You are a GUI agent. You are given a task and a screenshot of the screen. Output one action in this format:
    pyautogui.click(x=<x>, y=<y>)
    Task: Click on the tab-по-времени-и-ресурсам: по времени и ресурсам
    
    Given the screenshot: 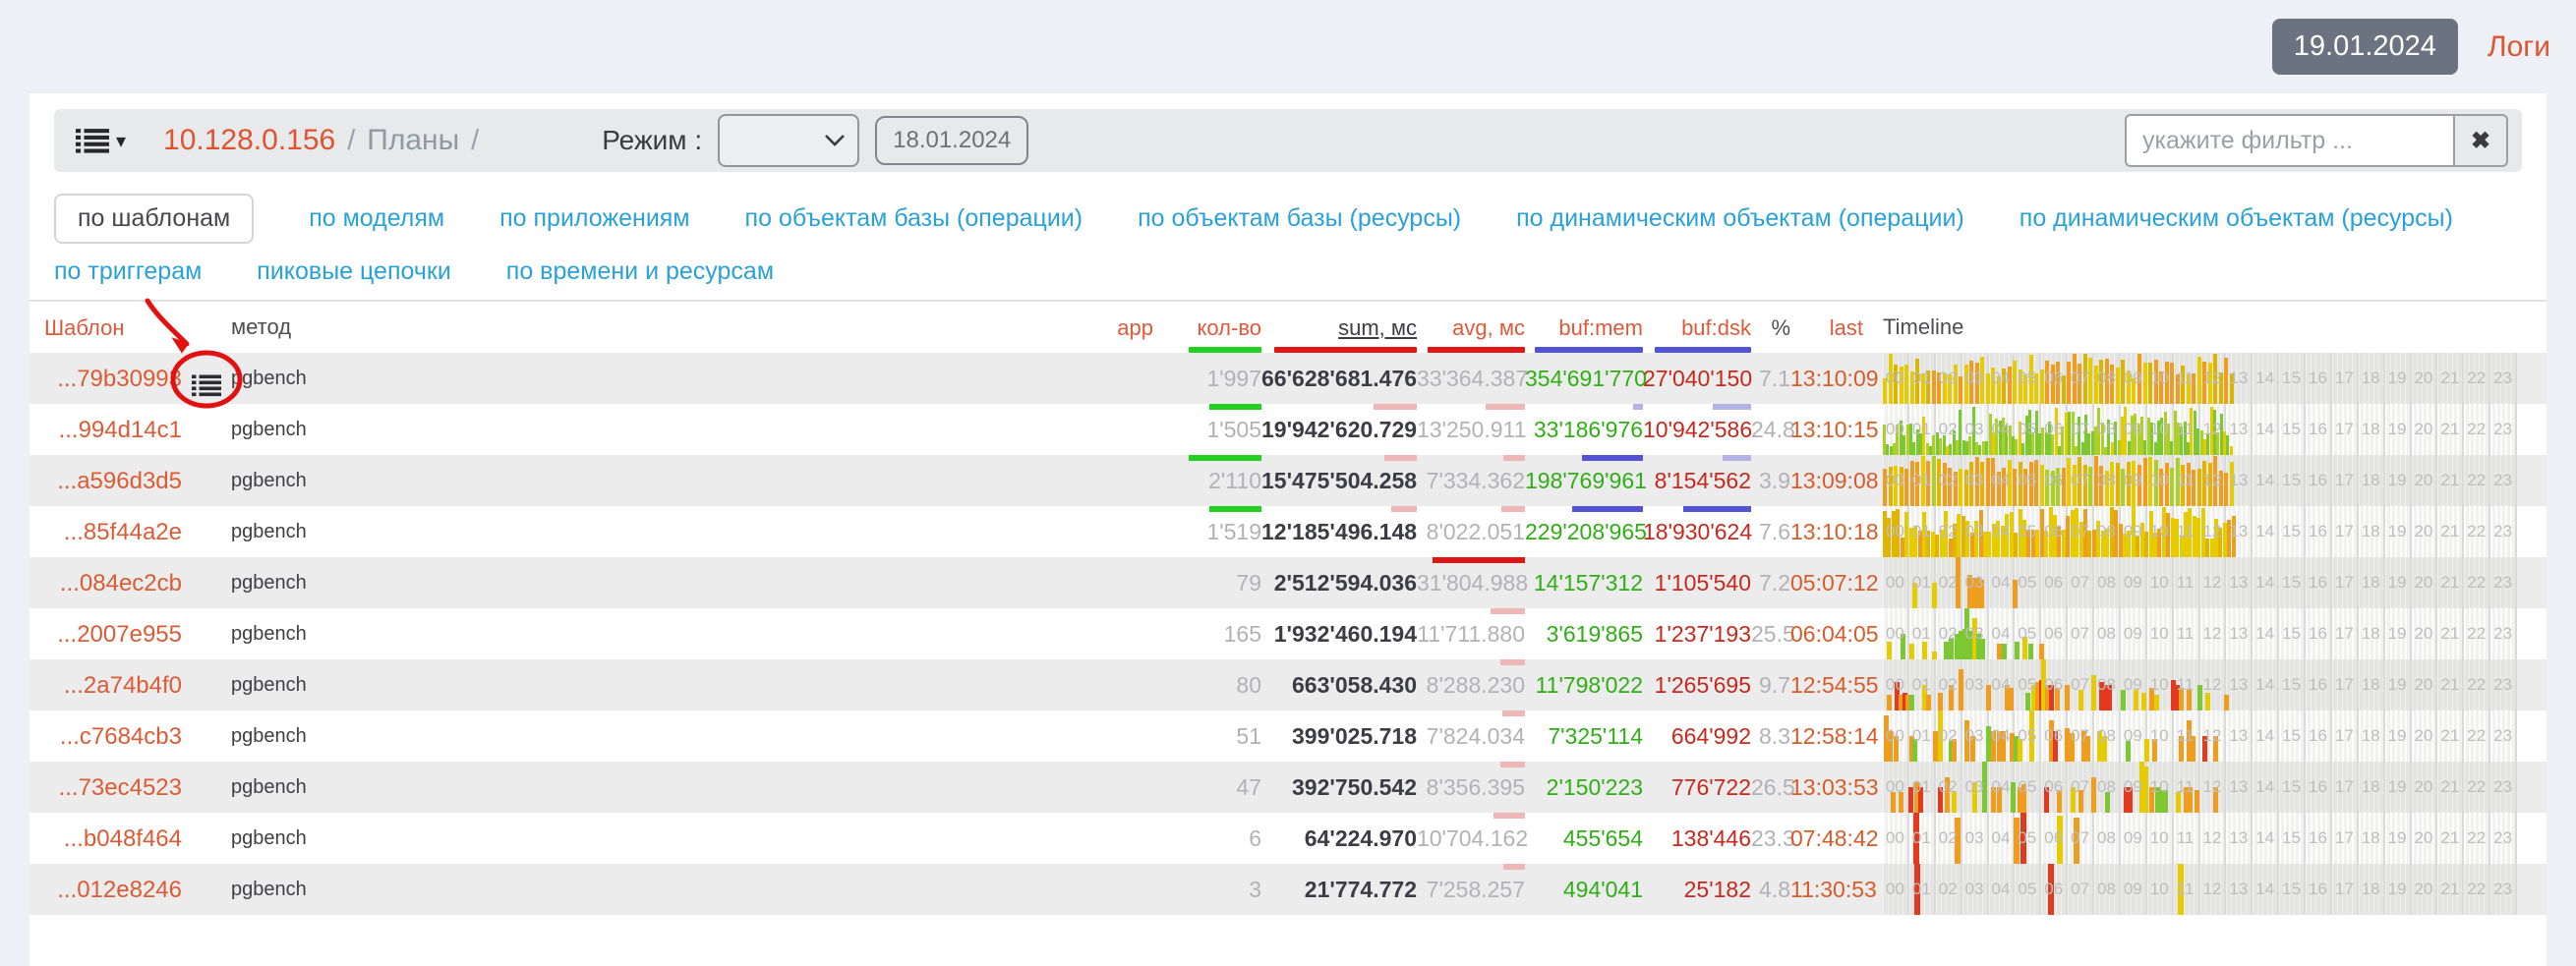 What is the action you would take?
    pyautogui.click(x=640, y=271)
    